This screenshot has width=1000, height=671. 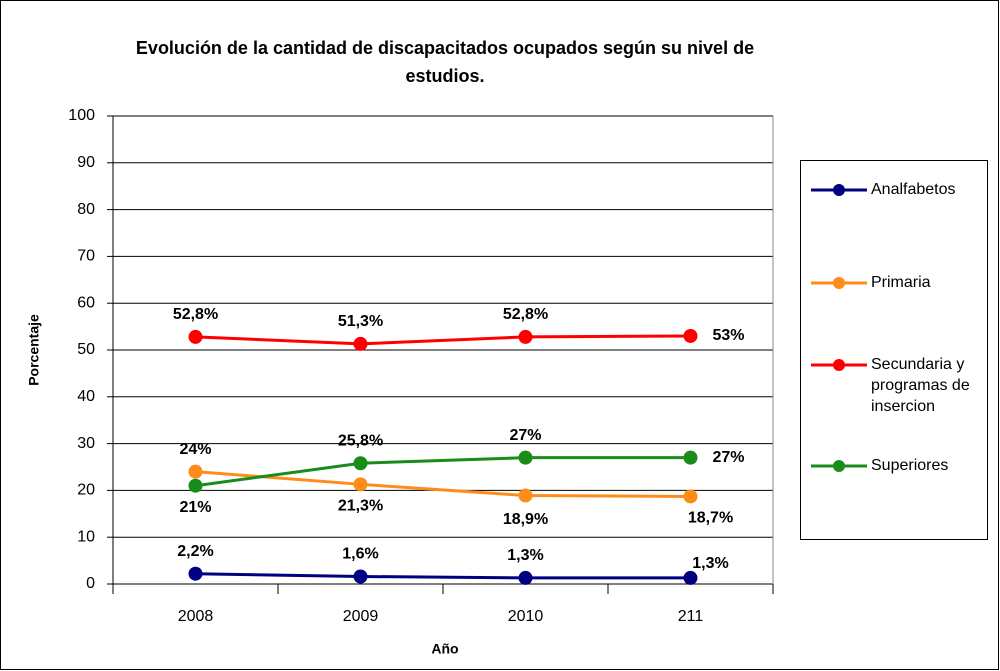 I want to click on y-tick-label: 70, so click(x=86, y=256).